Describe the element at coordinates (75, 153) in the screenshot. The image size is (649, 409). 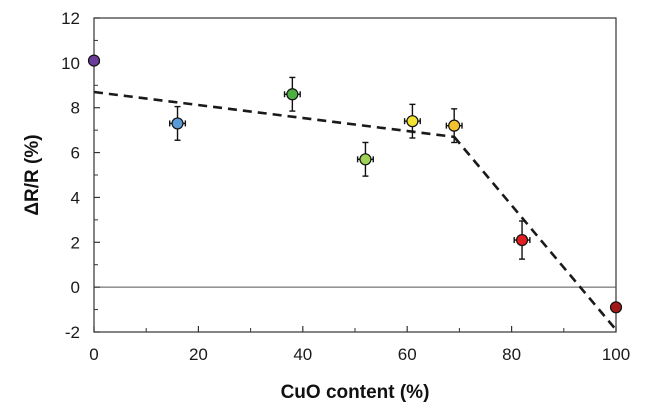
I see `y-tick-label: 6` at that location.